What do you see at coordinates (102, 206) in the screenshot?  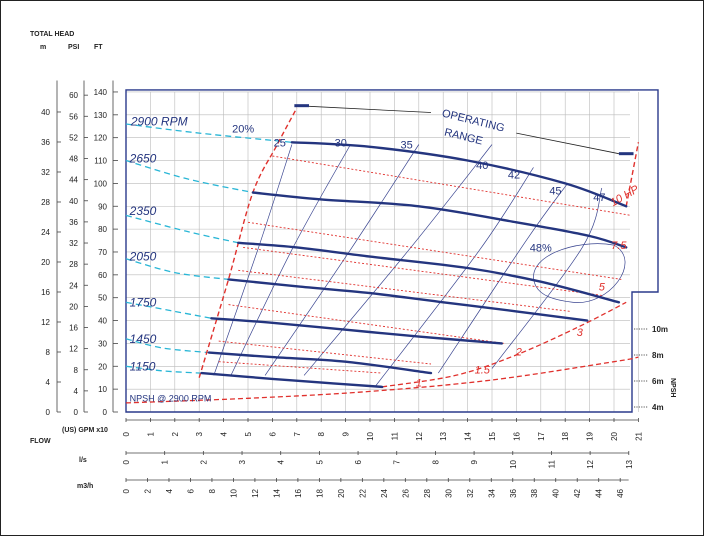 I see `ft-tick-label: 90` at bounding box center [102, 206].